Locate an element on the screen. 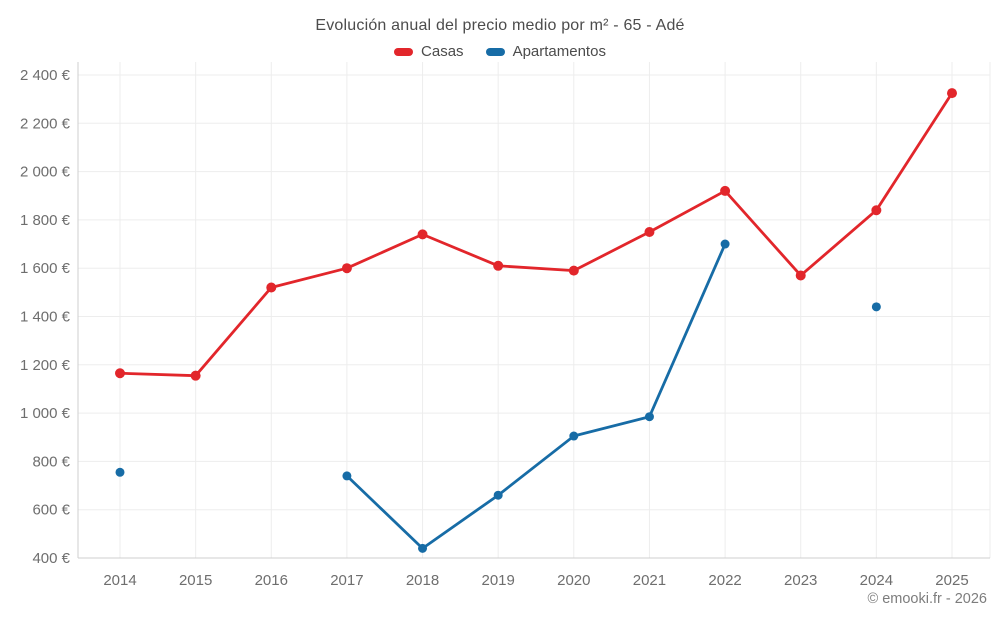 The height and width of the screenshot is (625, 1000). legend-label-apartamentos: Apartamentos is located at coordinates (559, 51).